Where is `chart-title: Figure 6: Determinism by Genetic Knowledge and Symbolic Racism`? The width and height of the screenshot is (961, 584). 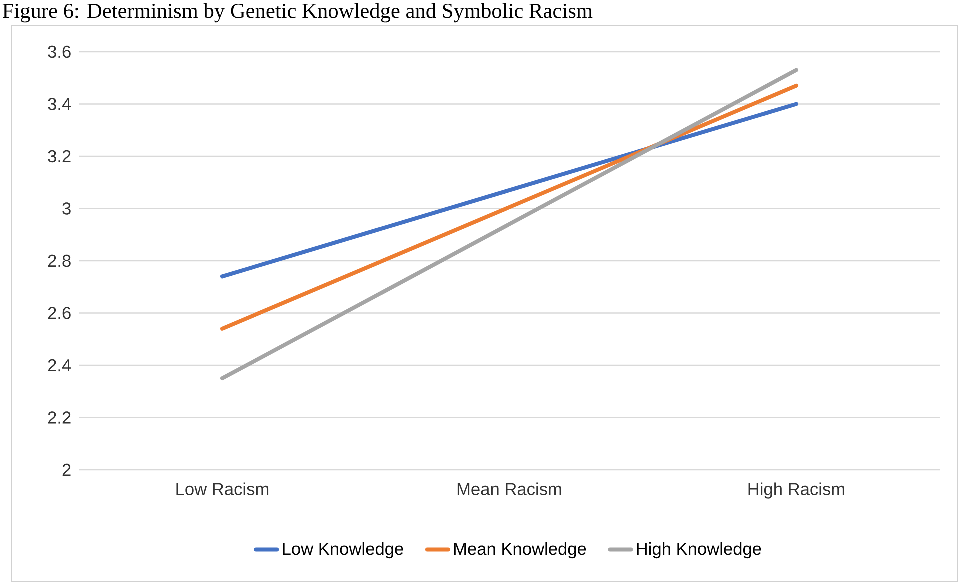
chart-title: Figure 6: Determinism by Genetic Knowledge and Symbolic Racism is located at coordinates (297, 13).